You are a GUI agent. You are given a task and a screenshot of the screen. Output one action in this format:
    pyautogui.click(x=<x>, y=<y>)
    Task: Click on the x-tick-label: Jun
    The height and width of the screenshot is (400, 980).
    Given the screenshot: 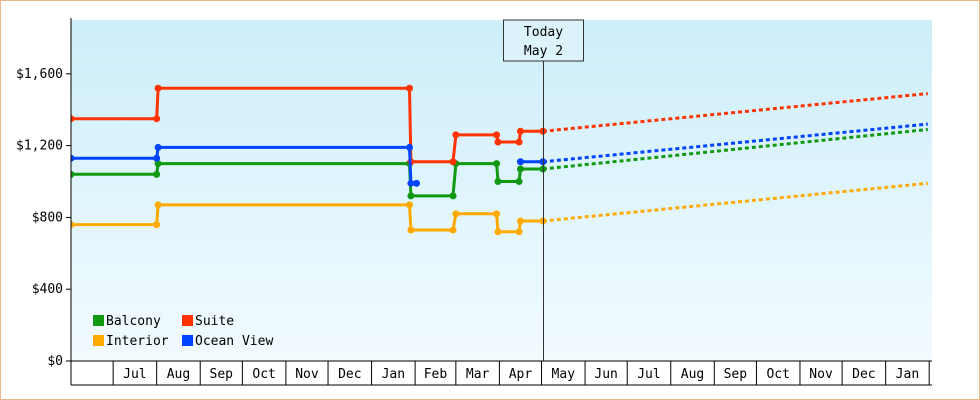 What is the action you would take?
    pyautogui.click(x=605, y=374)
    